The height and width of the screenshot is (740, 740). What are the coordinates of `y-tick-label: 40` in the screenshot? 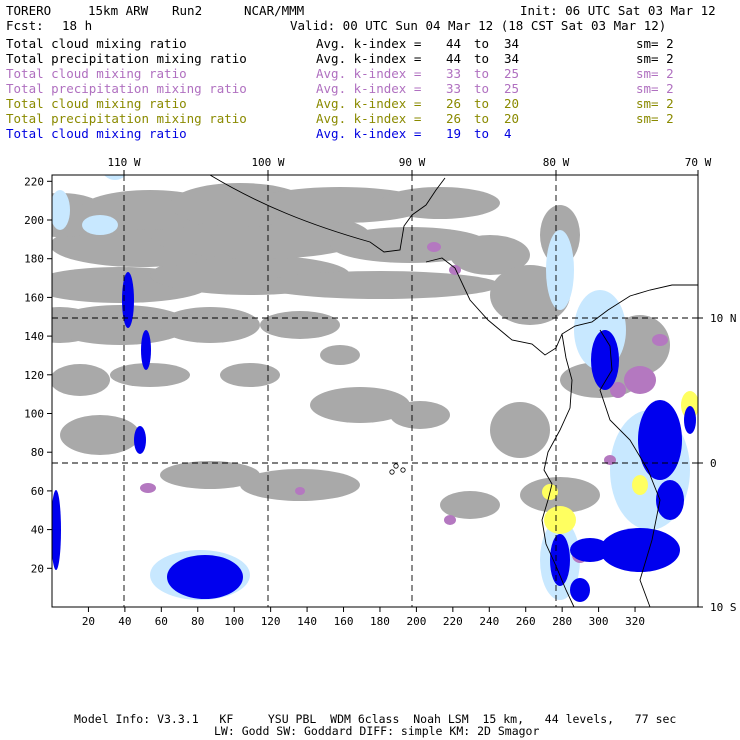 It's located at (37, 530).